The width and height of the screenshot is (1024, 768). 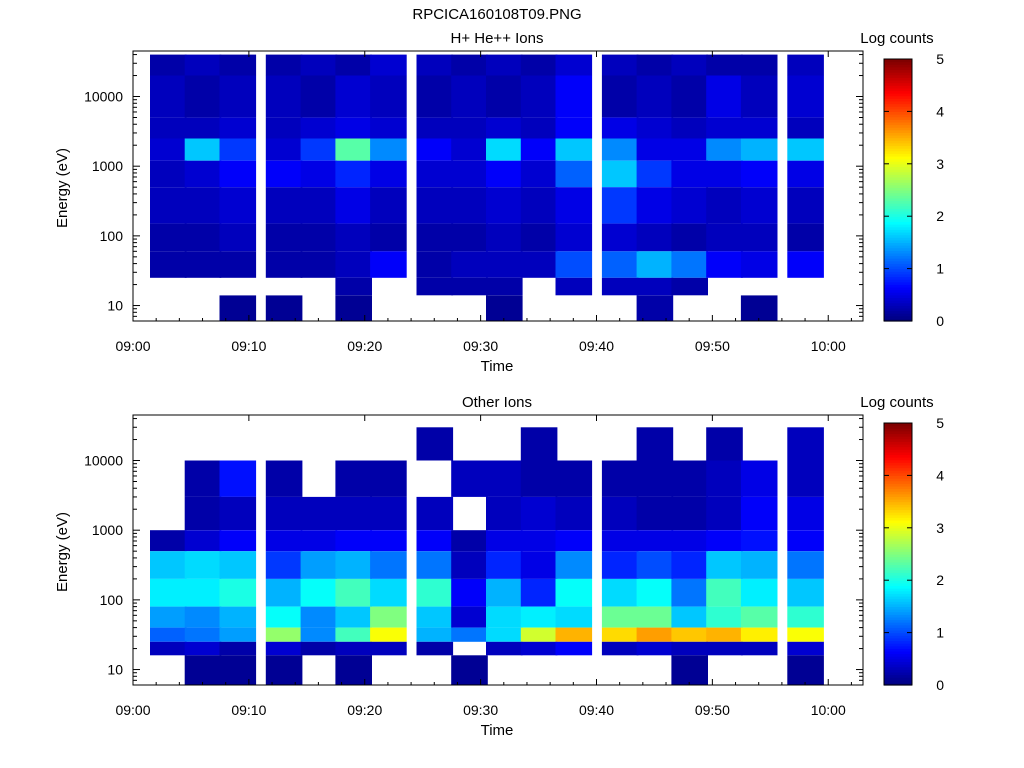 I want to click on colorbar-tick-label: 4, so click(x=940, y=475).